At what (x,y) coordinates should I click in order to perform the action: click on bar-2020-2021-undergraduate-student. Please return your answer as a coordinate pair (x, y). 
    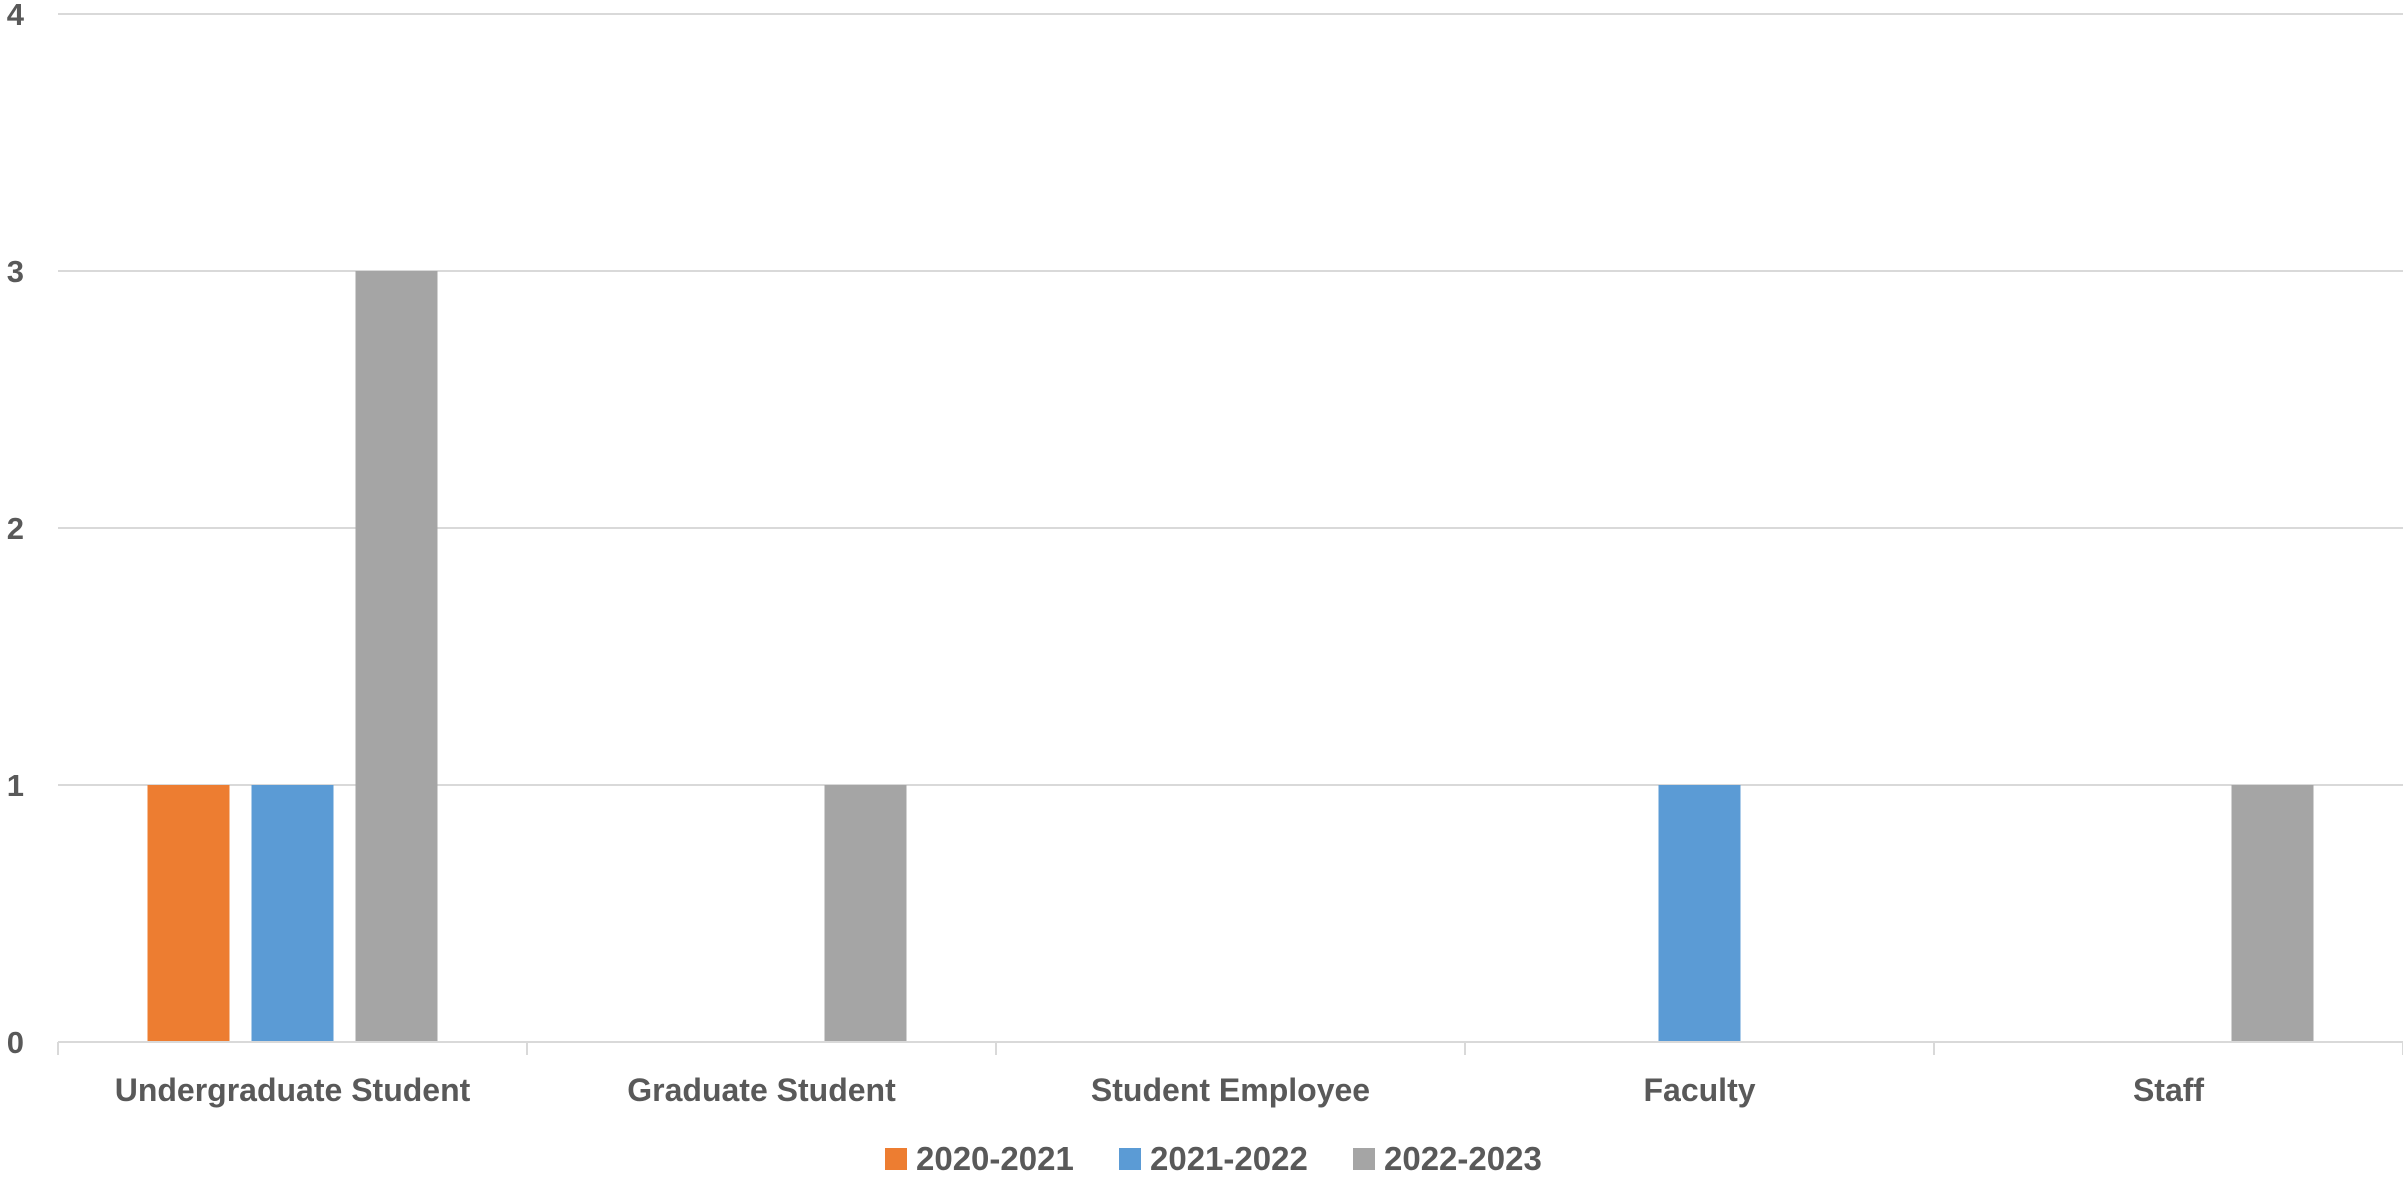
    Looking at the image, I should click on (188, 913).